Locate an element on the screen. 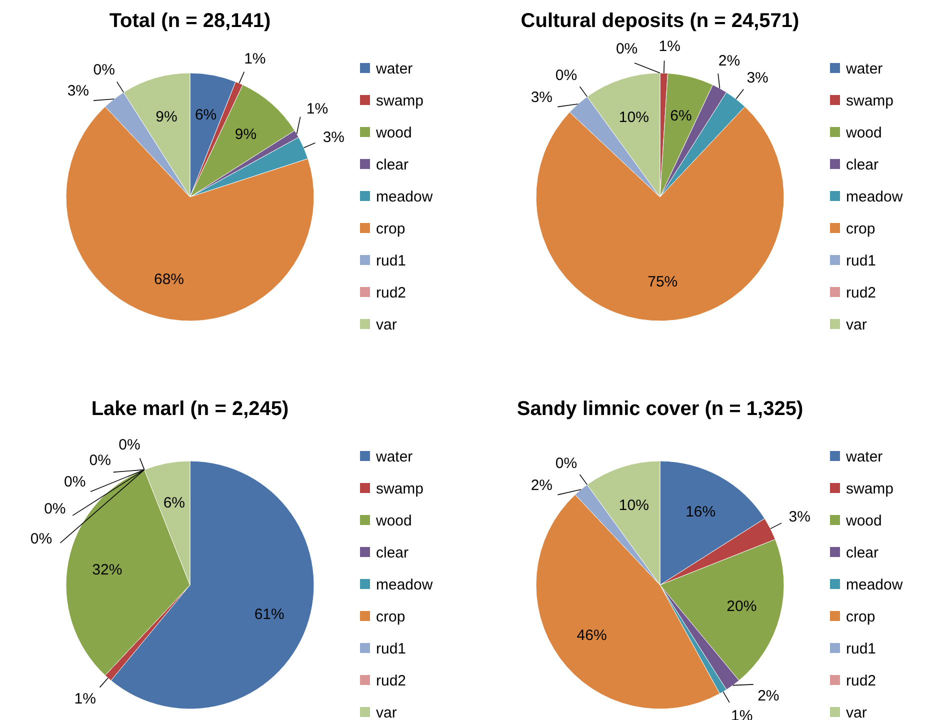 The width and height of the screenshot is (925, 720). data-label: 61% is located at coordinates (269, 614).